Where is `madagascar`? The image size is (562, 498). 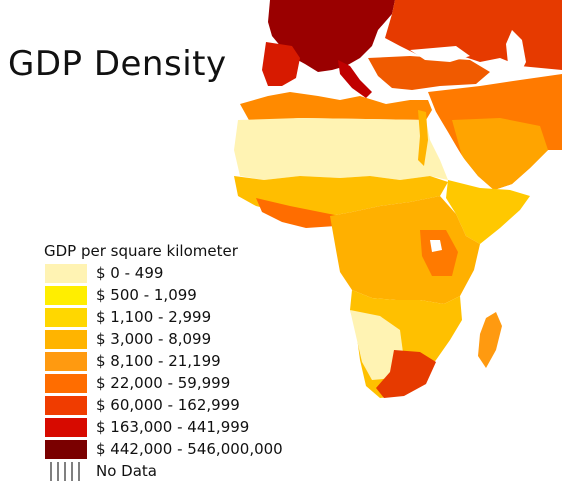 madagascar is located at coordinates (490, 340).